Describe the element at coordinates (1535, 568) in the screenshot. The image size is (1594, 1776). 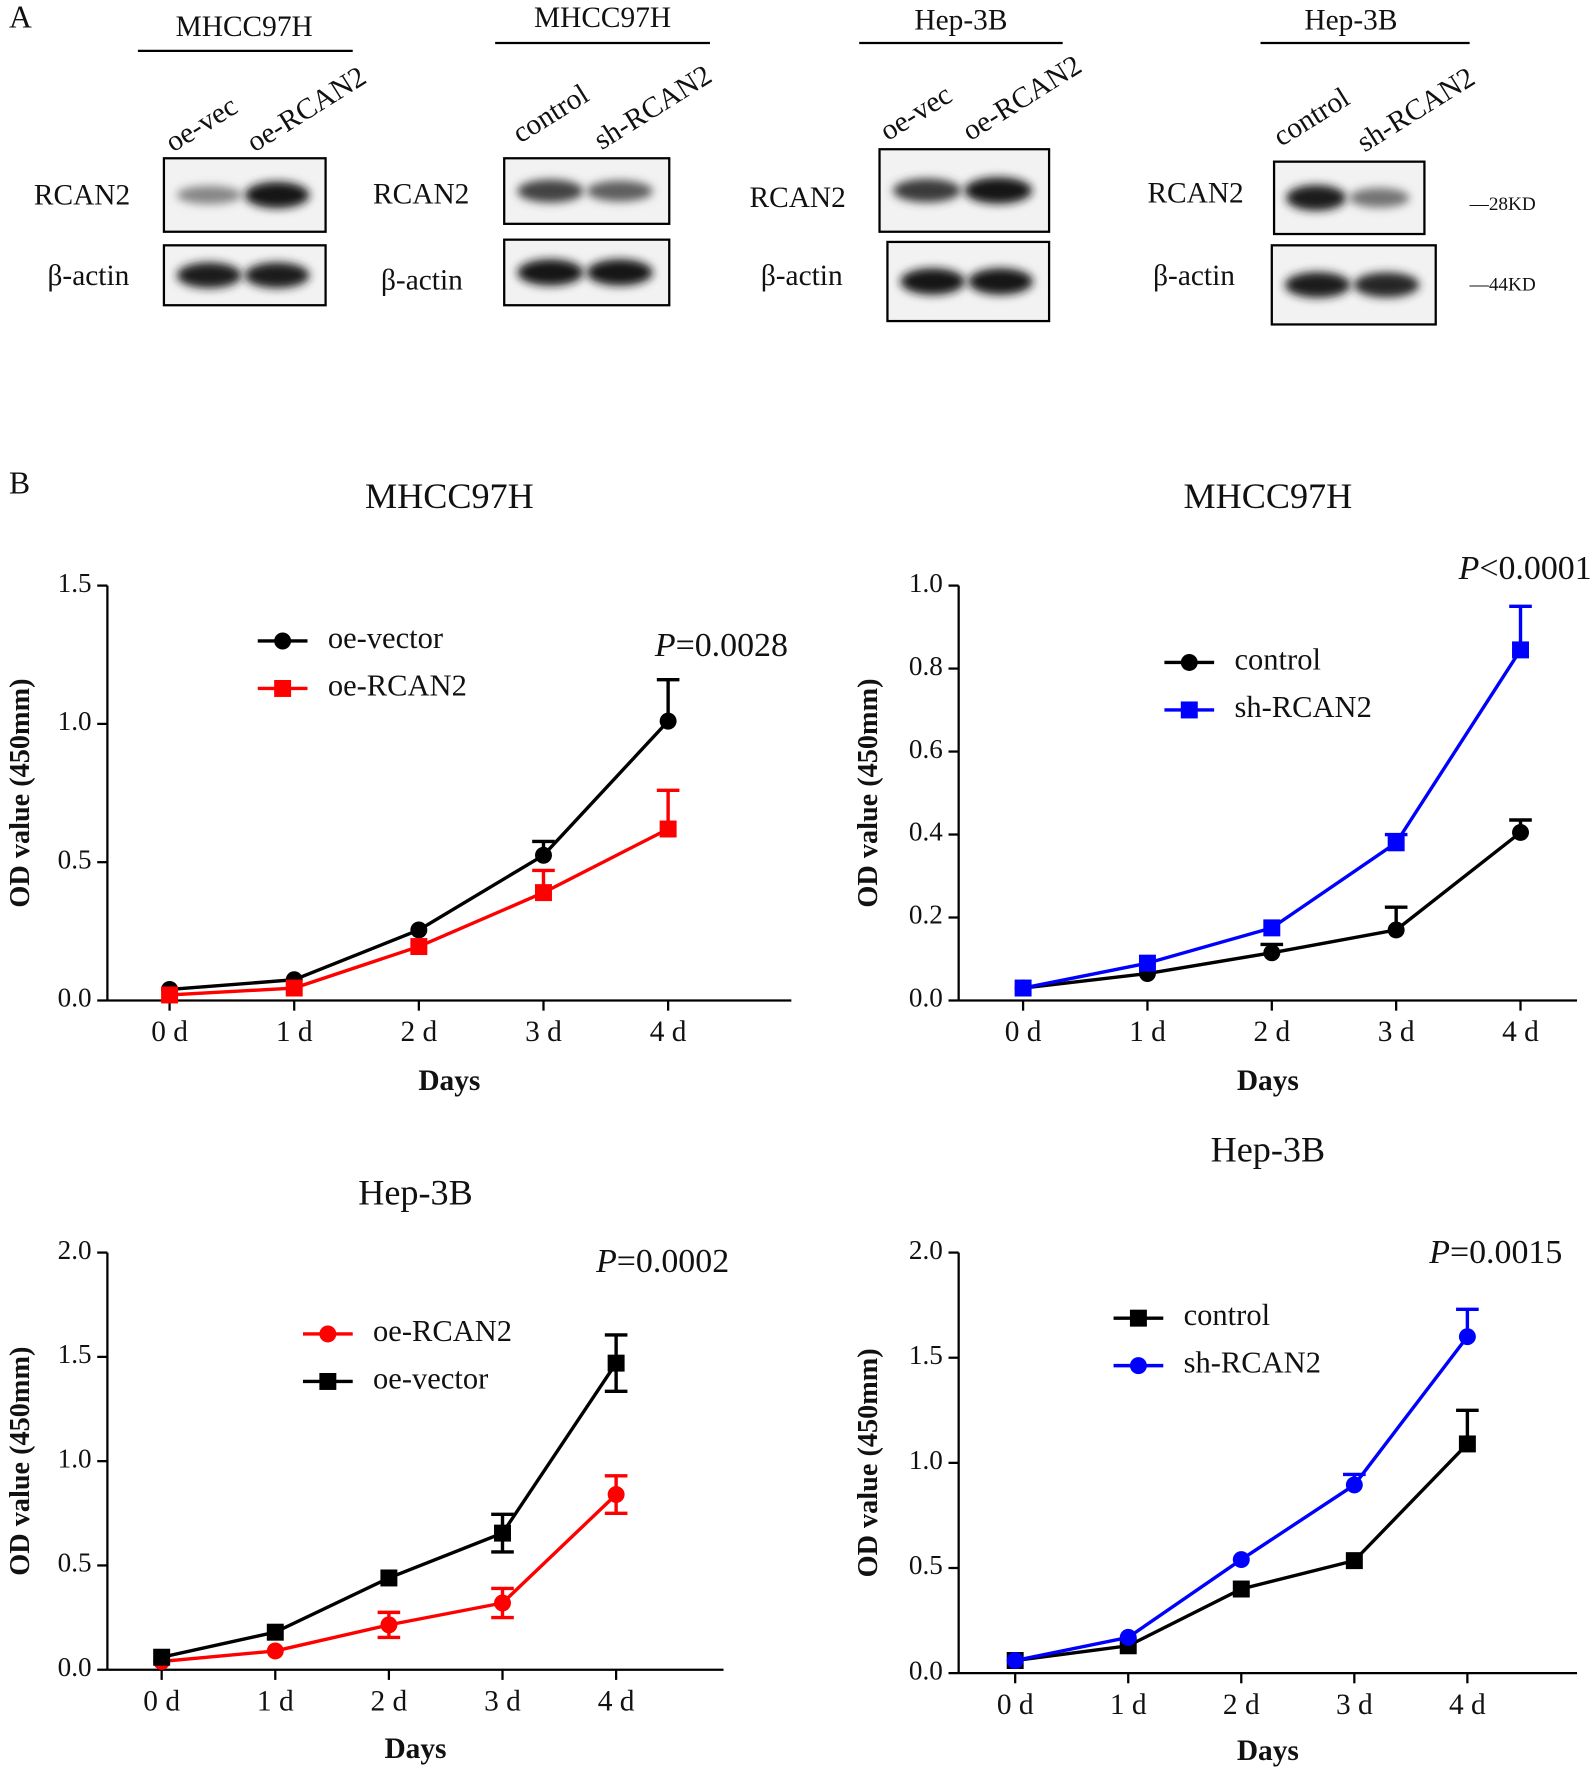
I see `p-text: <0.0001` at that location.